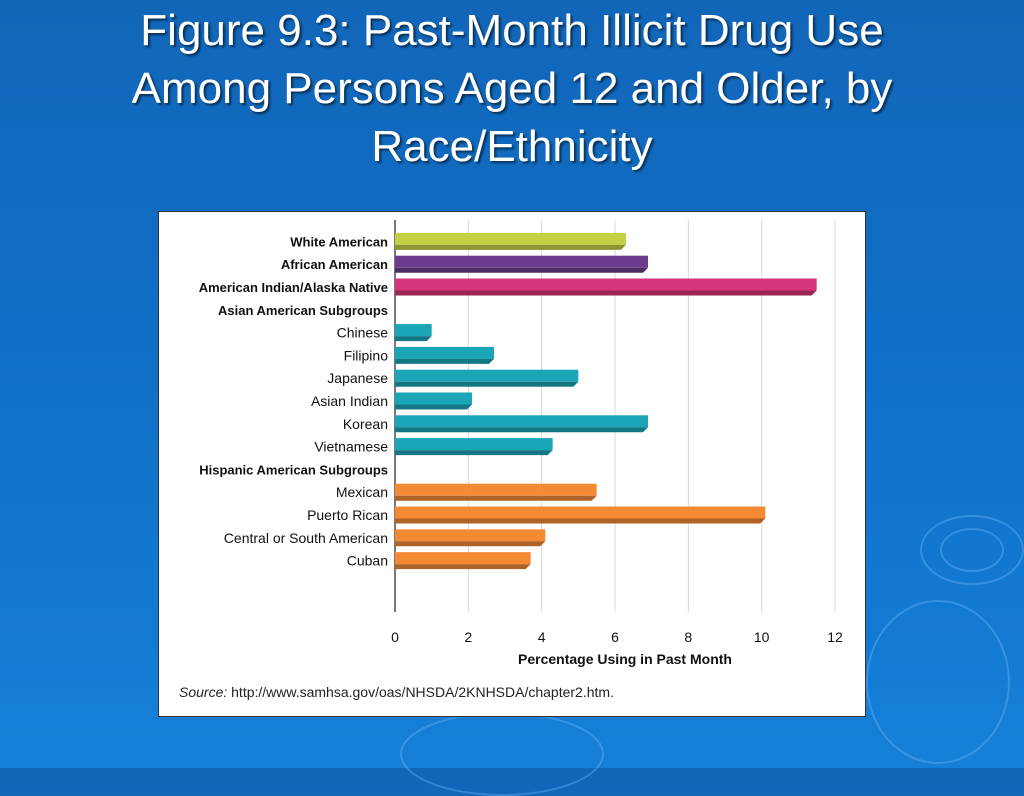 The height and width of the screenshot is (796, 1024). What do you see at coordinates (367, 561) in the screenshot?
I see `category-label: Cuban` at bounding box center [367, 561].